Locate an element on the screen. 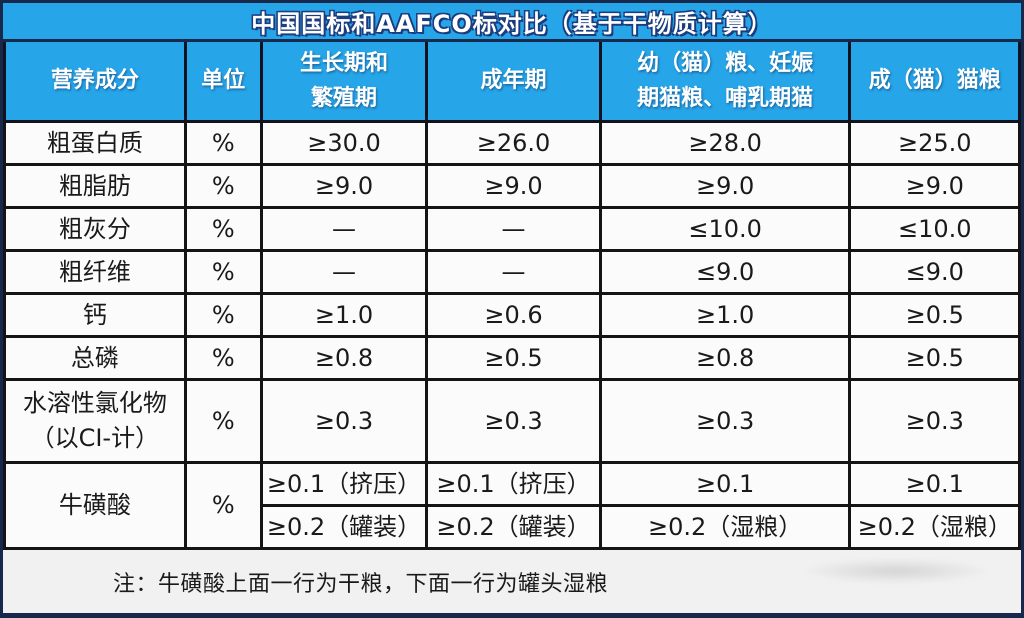 The width and height of the screenshot is (1024, 618). header-growth-repro: 生长期和 繁殖期 is located at coordinates (344, 82).